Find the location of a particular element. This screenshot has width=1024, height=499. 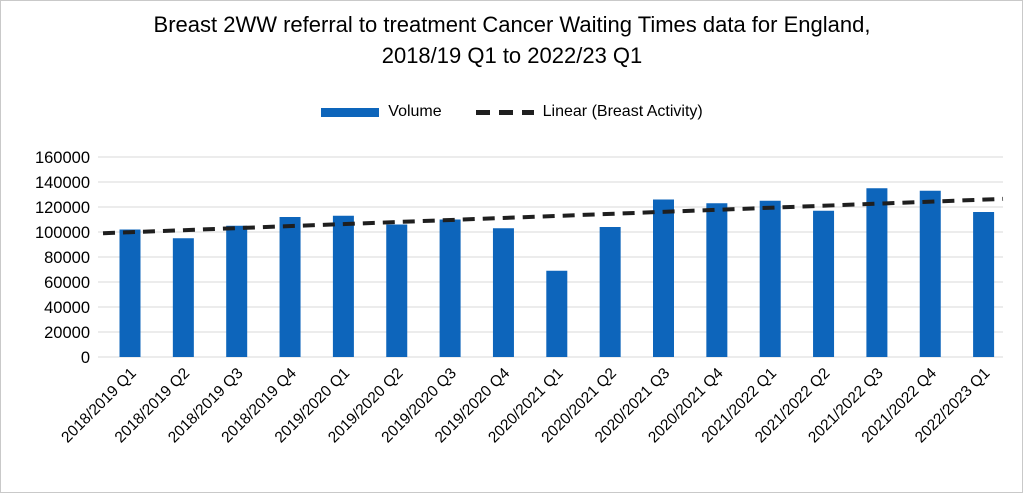

y-tick-label: 0 is located at coordinates (85, 358).